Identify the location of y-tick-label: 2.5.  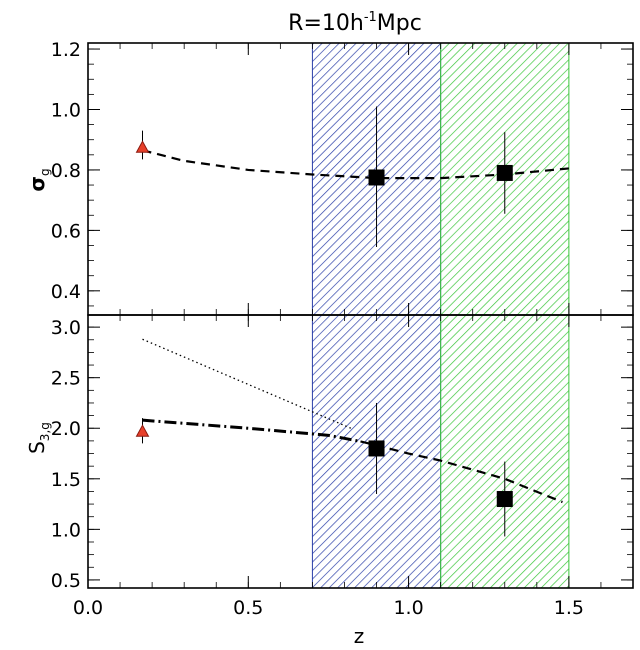
(66, 379).